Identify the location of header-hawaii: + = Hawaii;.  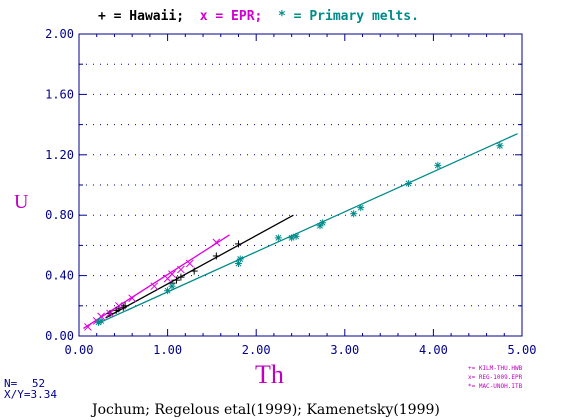
(145, 16).